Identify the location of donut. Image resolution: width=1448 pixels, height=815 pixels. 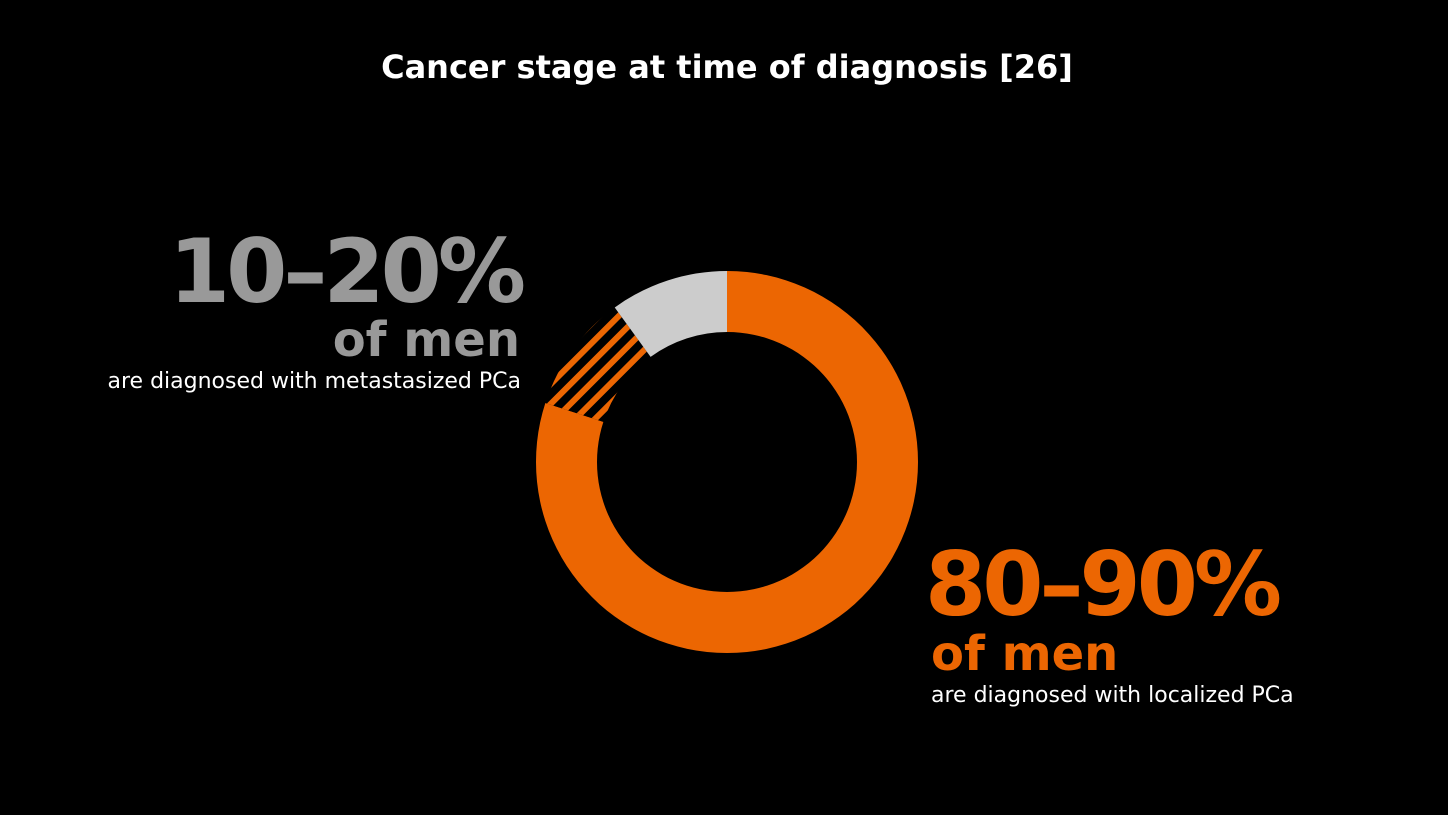
(726, 462).